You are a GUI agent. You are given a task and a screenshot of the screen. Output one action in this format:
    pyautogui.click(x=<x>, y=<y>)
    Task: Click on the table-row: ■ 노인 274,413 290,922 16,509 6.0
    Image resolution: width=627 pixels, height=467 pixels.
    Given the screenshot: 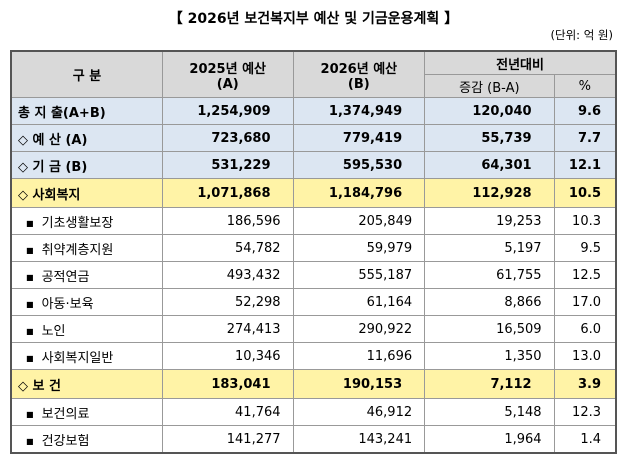 What is the action you would take?
    pyautogui.click(x=313, y=329)
    